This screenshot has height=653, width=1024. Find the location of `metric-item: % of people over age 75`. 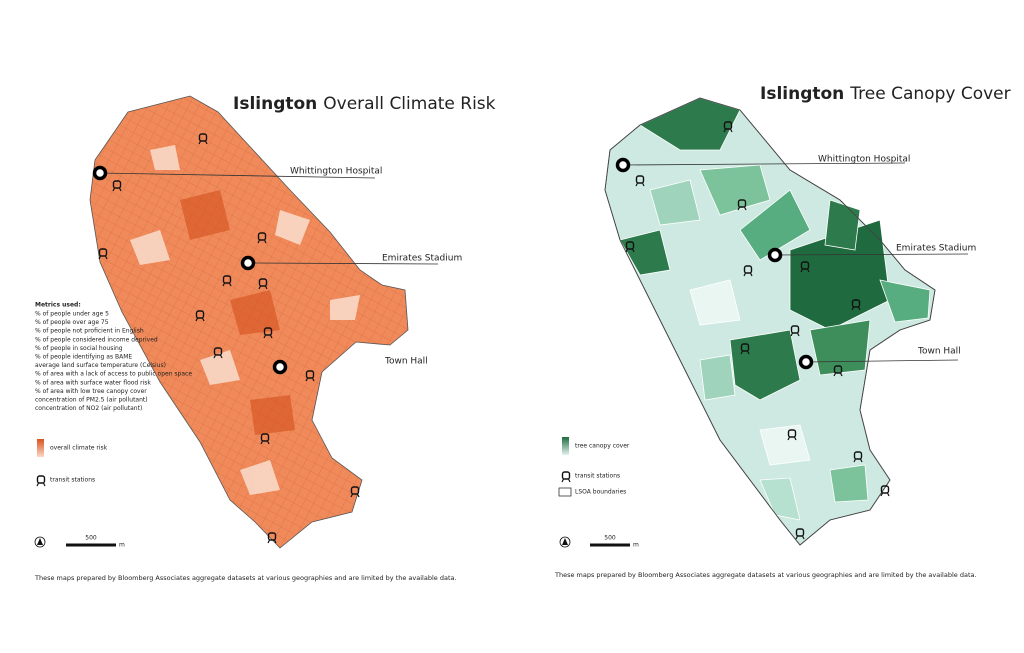

metric-item: % of people over age 75 is located at coordinates (72, 322).